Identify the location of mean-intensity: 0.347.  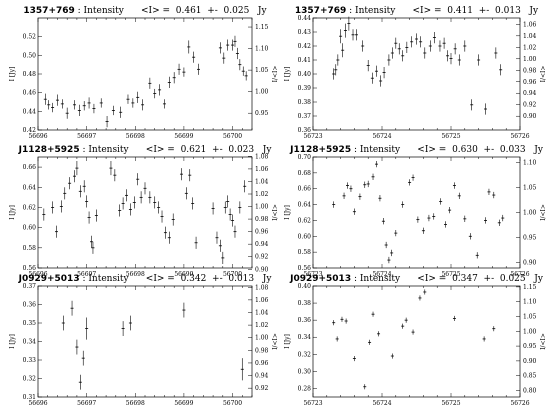
(465, 279).